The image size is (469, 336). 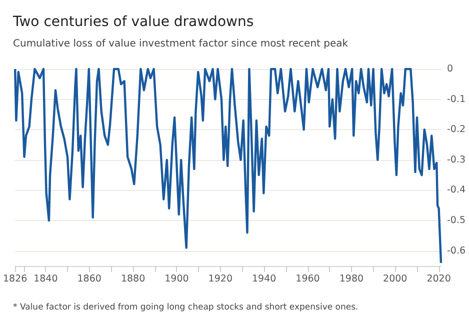 I want to click on x-tick-label: 1900, so click(x=176, y=279).